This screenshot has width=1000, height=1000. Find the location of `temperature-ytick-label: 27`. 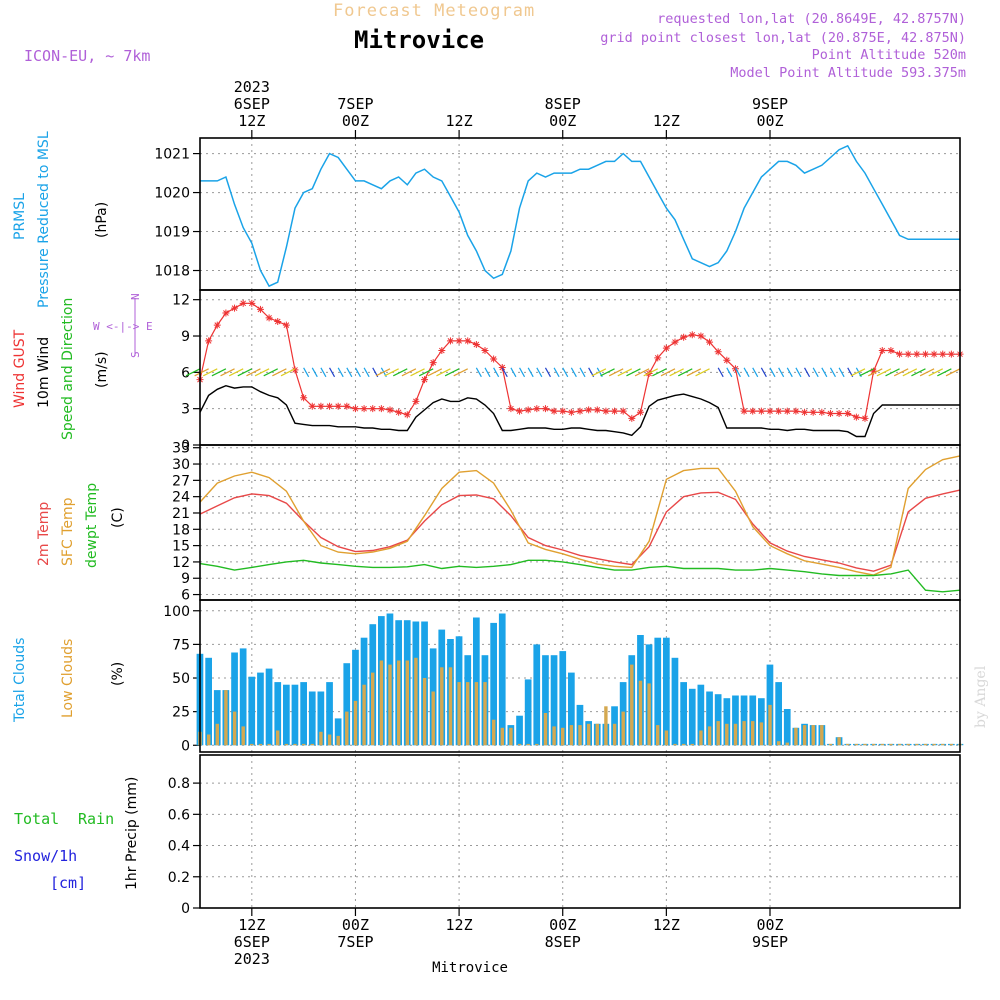

temperature-ytick-label: 27 is located at coordinates (181, 481).